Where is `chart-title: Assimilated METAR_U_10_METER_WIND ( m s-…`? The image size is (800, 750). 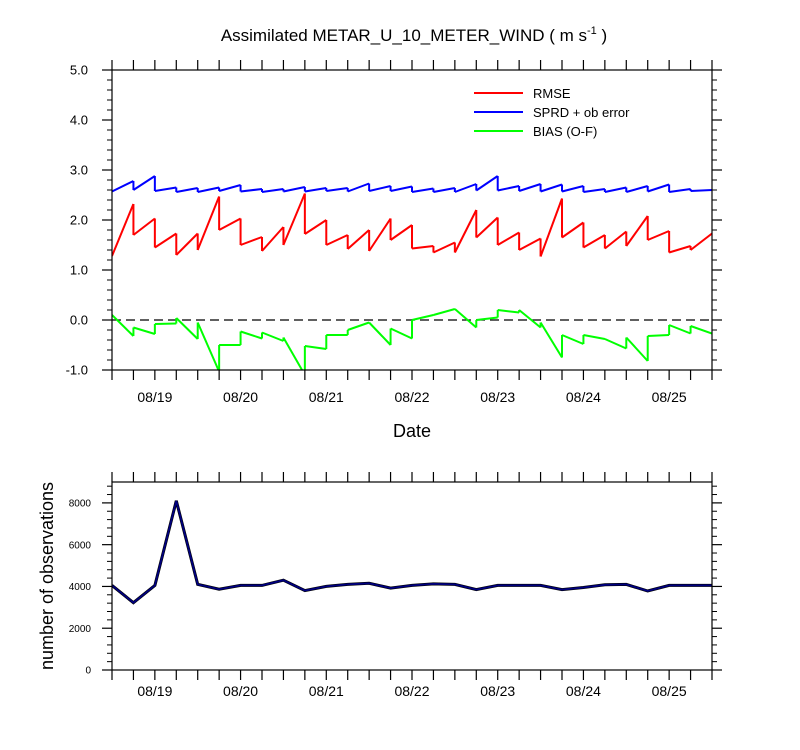
chart-title: Assimilated METAR_U_10_METER_WIND ( m s-… is located at coordinates (414, 35).